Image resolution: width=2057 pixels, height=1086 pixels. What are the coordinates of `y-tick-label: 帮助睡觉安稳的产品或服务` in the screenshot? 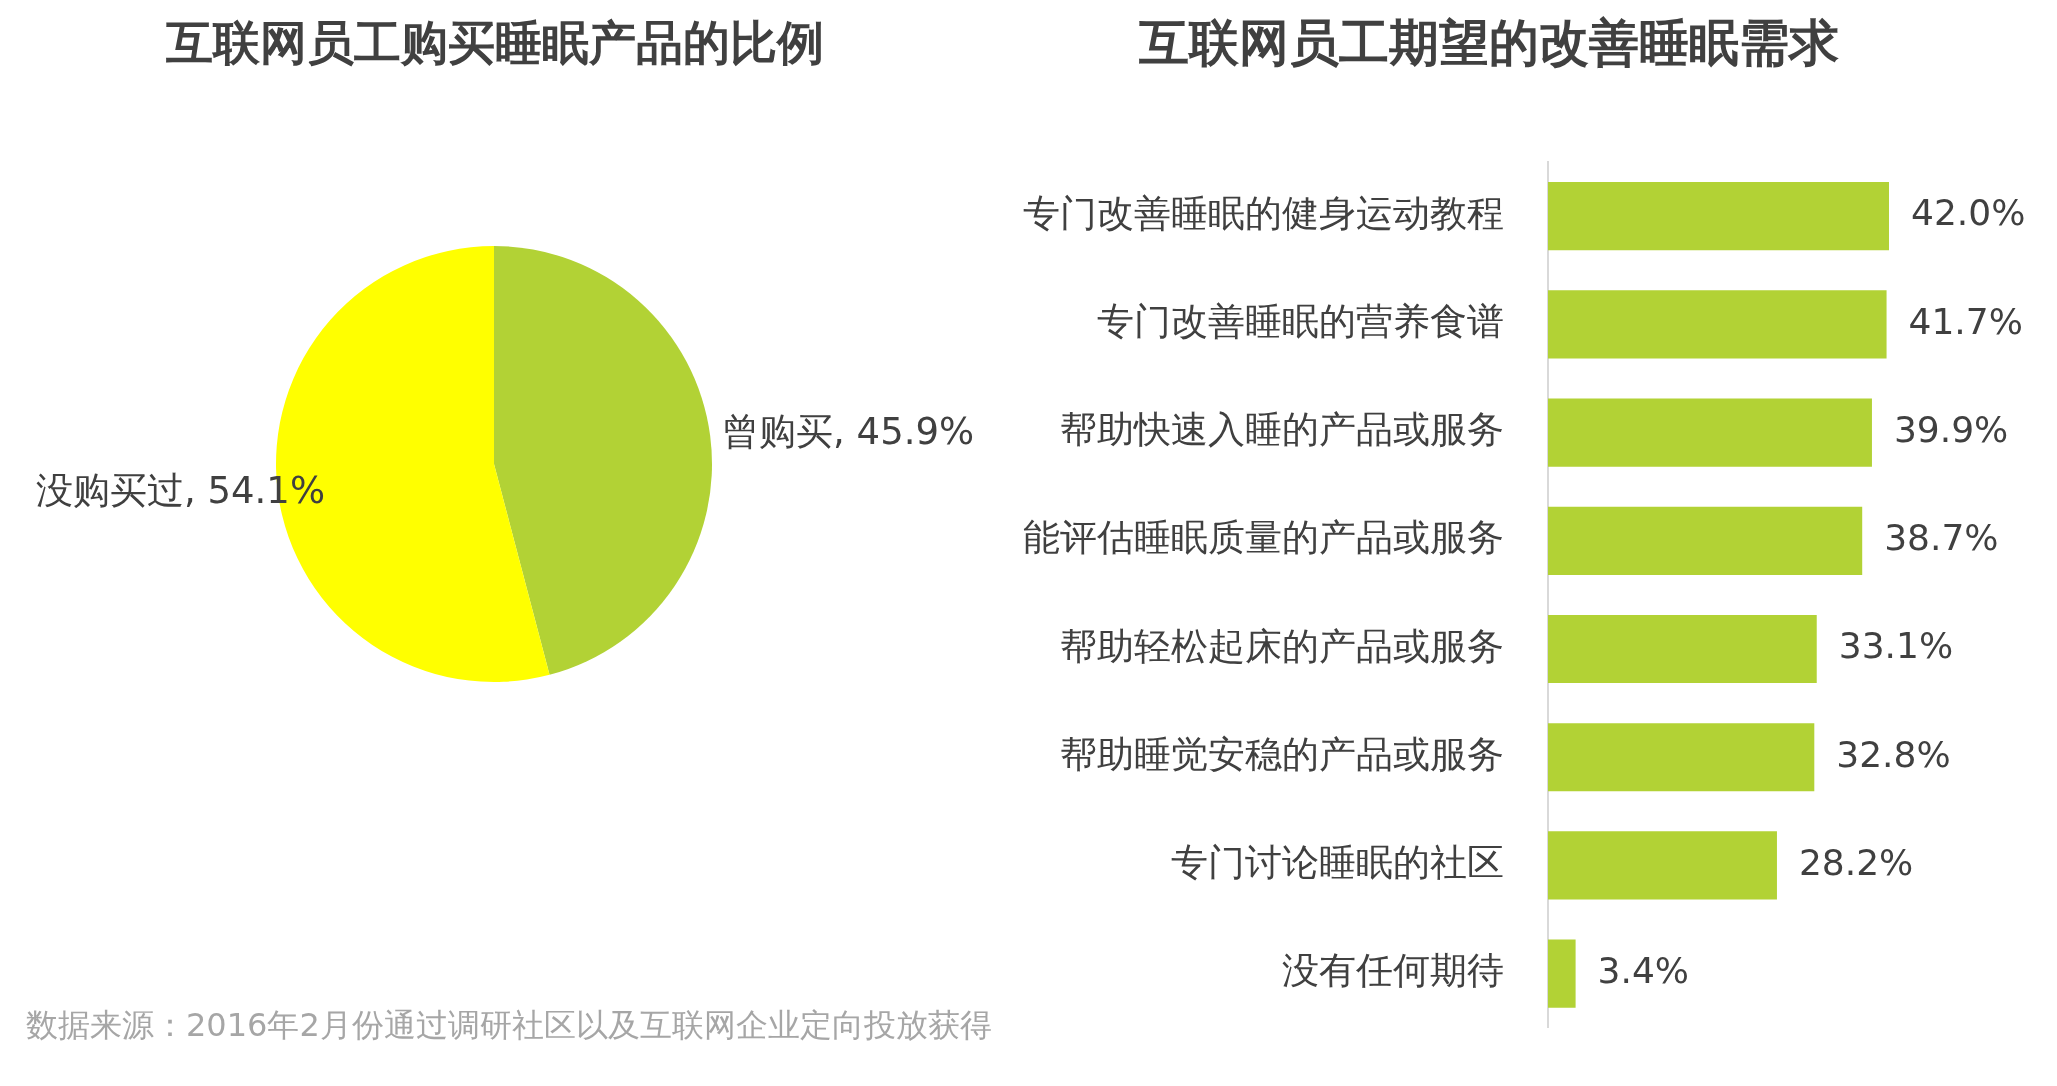 It's located at (1282, 754).